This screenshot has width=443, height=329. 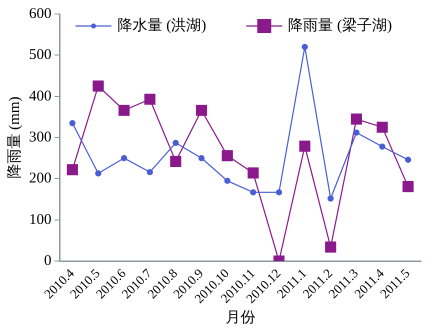 I want to click on legend-label: 降雨量 (梁子湖), so click(x=340, y=25).